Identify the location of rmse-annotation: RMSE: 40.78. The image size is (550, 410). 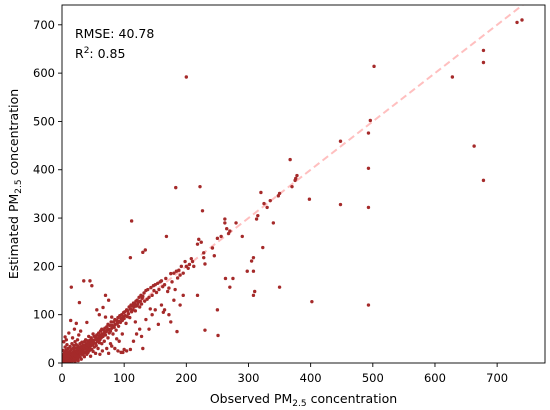
(114, 33).